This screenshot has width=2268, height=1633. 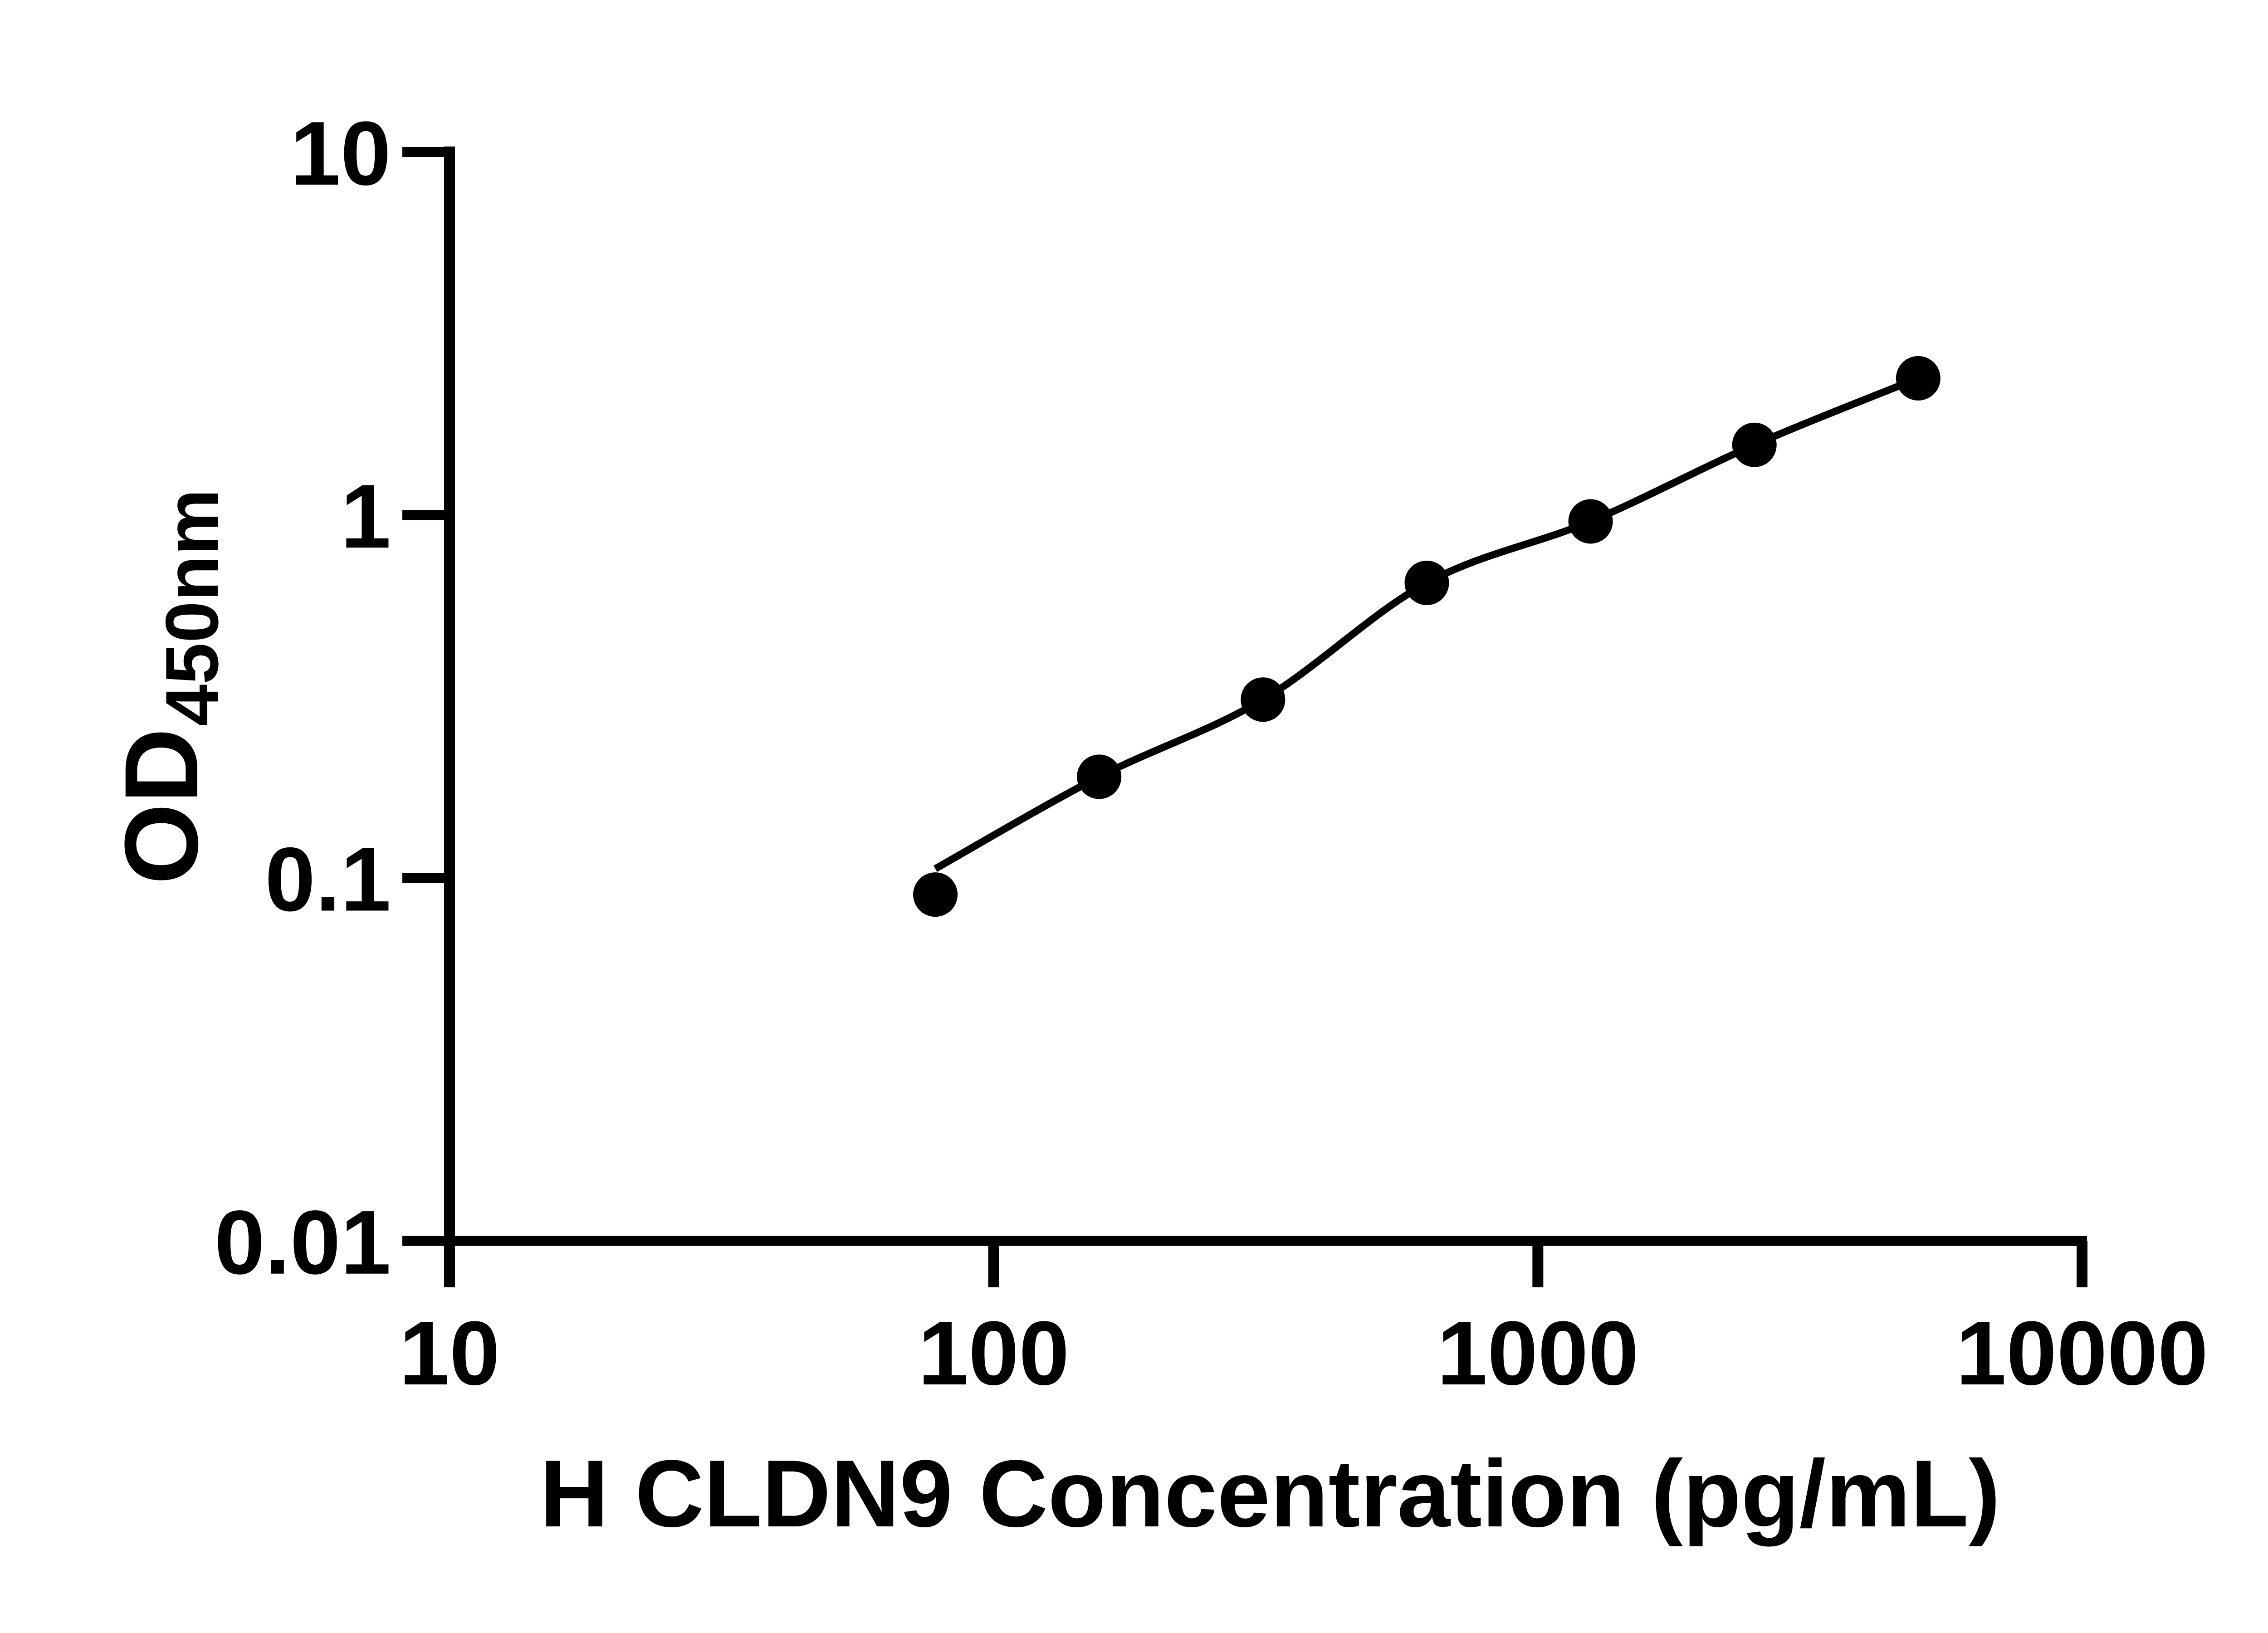 What do you see at coordinates (450, 1353) in the screenshot?
I see `x-tick-label-10: 10` at bounding box center [450, 1353].